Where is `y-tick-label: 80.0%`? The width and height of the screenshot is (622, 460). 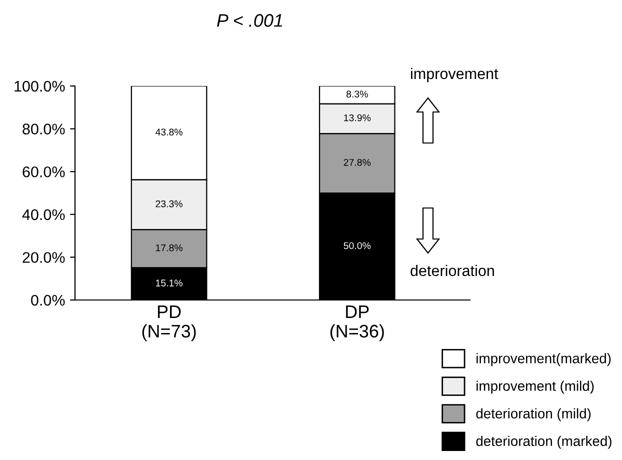
y-tick-label: 80.0% is located at coordinates (43, 129).